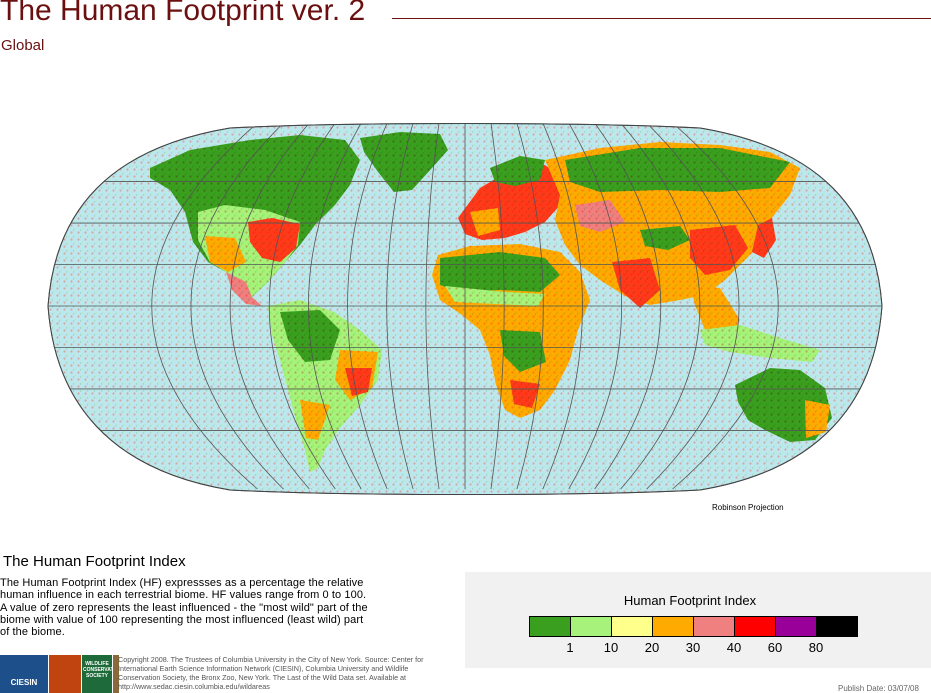 The width and height of the screenshot is (931, 693). Describe the element at coordinates (24, 674) in the screenshot. I see `ciesin-logo: CIESIN` at that location.